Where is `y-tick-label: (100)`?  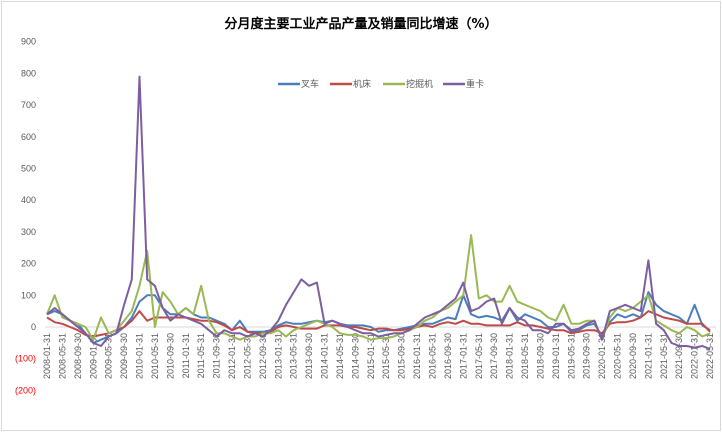
y-tick-label: (100) is located at coordinates (25, 359).